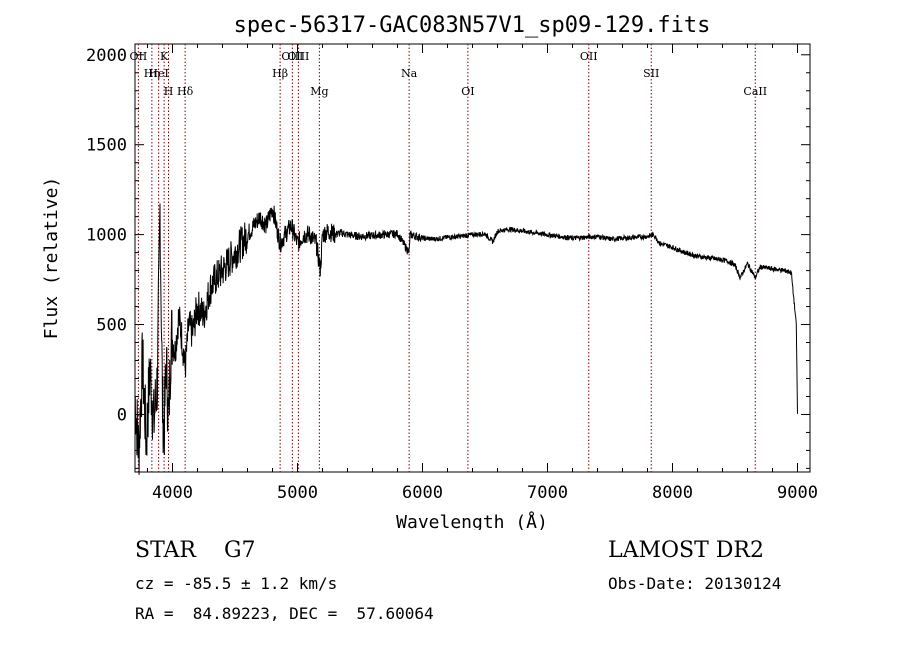 This screenshot has width=900, height=649. I want to click on line-marker-label: HeI, so click(158, 73).